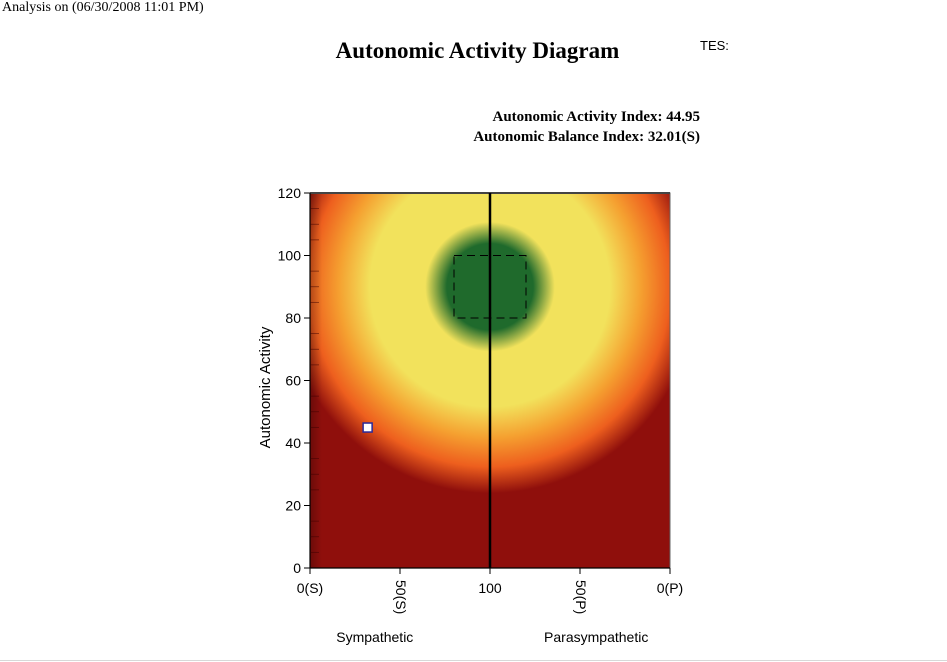  I want to click on y-tick-label: 40, so click(293, 443).